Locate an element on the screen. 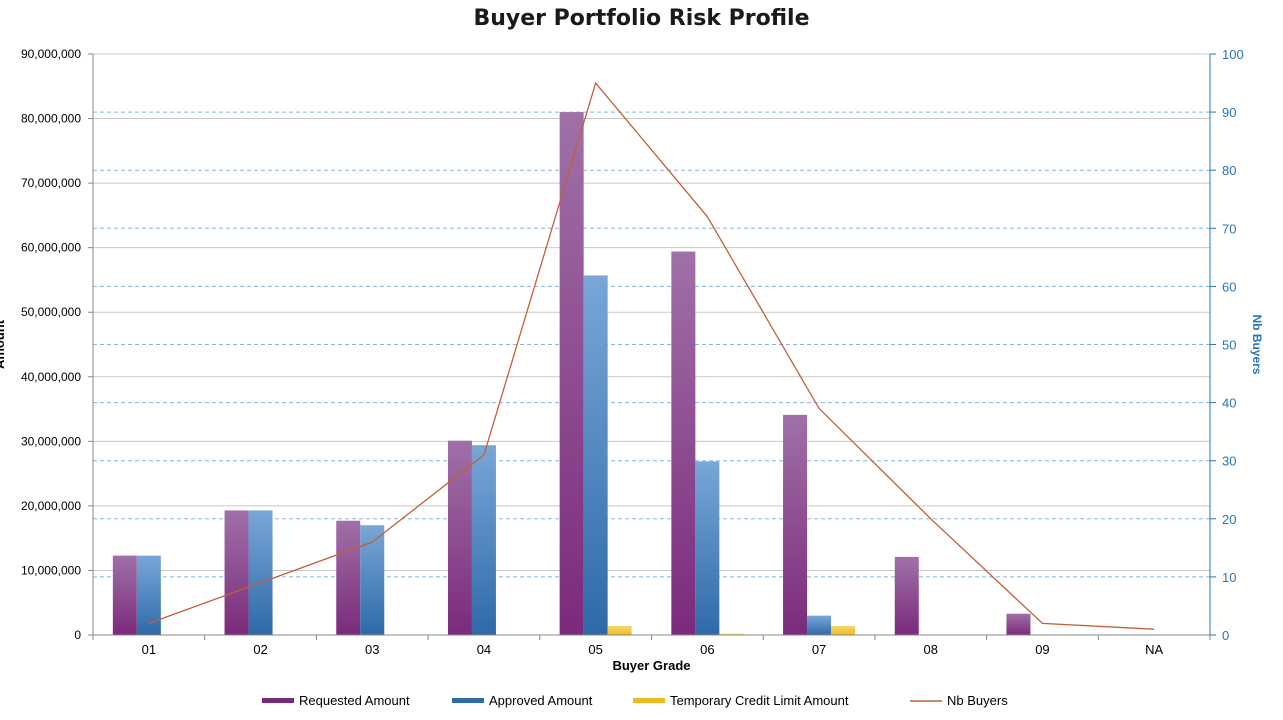 The width and height of the screenshot is (1283, 720). x-tick-label: 03 is located at coordinates (372, 649).